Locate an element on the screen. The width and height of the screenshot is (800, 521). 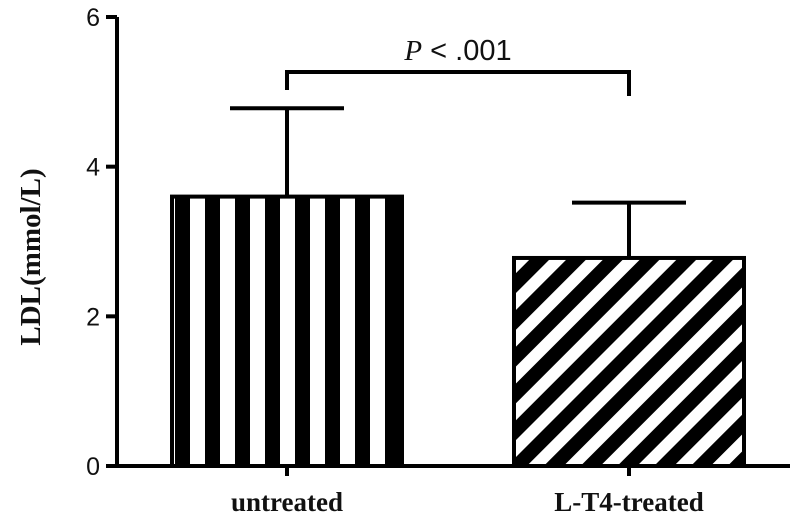
y-tick-label: 2 is located at coordinates (93, 317).